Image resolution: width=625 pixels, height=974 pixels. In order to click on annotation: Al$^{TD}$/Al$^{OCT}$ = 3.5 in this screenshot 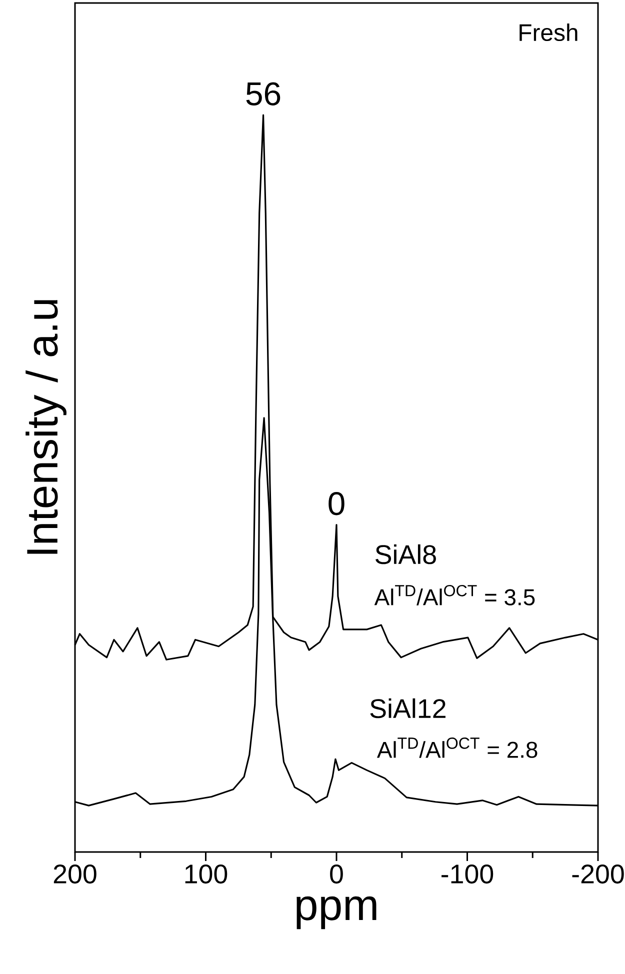, I will do `click(454, 595)`.